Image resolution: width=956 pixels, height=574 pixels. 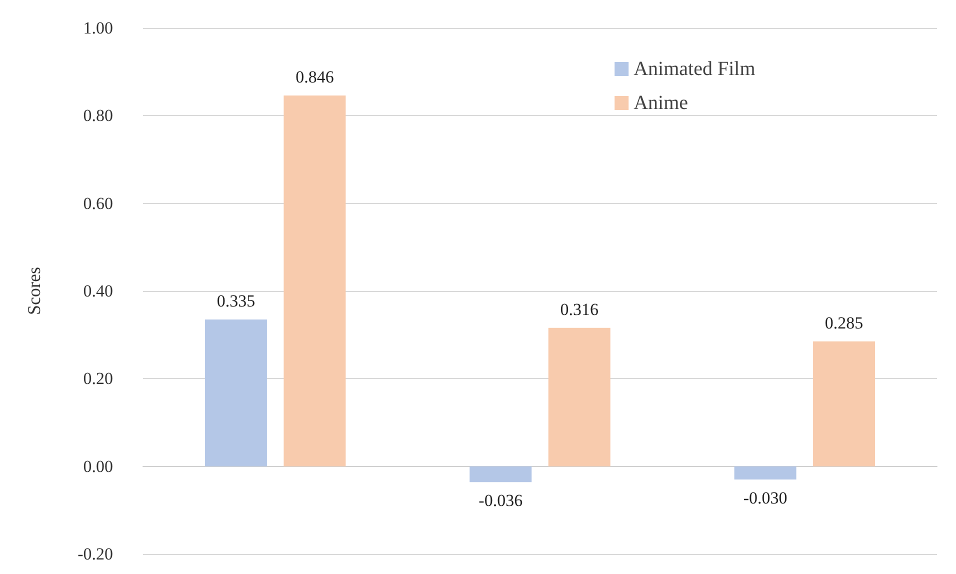 What do you see at coordinates (695, 69) in the screenshot?
I see `legend-label: Animated Film` at bounding box center [695, 69].